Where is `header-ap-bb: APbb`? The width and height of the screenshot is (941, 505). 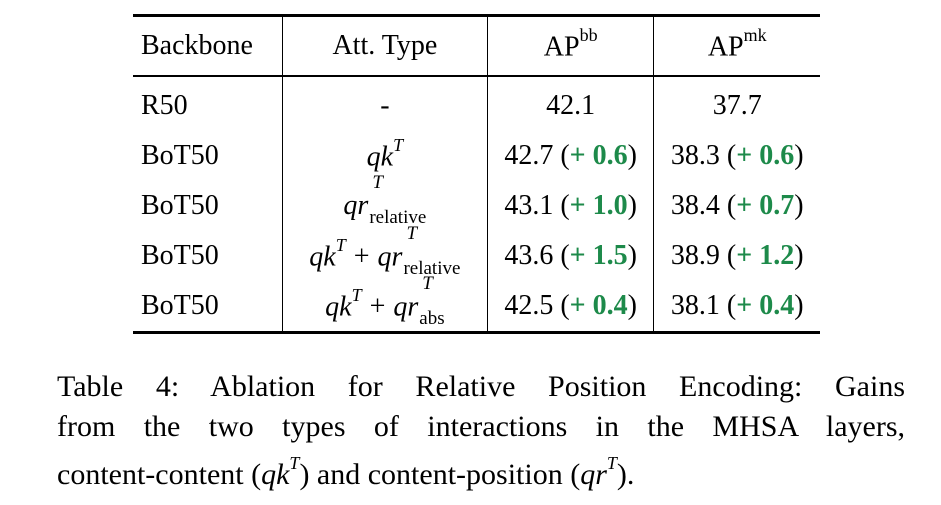
header-ap-bb: APbb is located at coordinates (570, 45).